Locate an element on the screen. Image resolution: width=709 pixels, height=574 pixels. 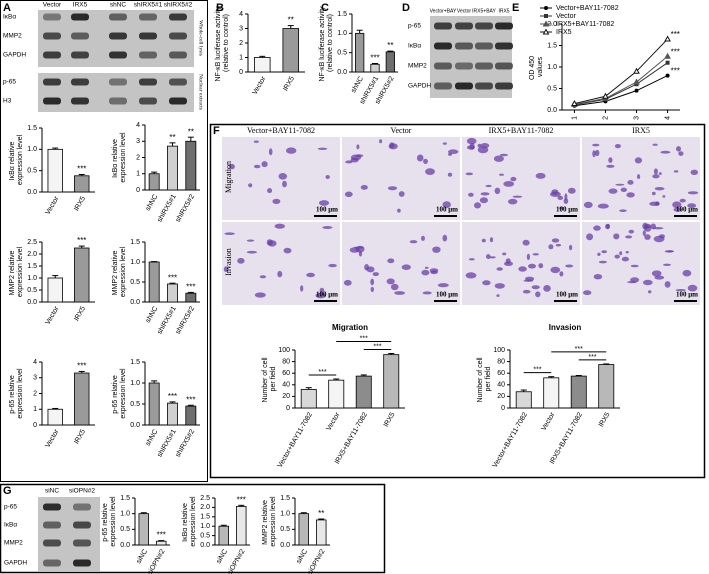
x-tick-label: Vector+BAY11-7082 is located at coordinates (510, 440).